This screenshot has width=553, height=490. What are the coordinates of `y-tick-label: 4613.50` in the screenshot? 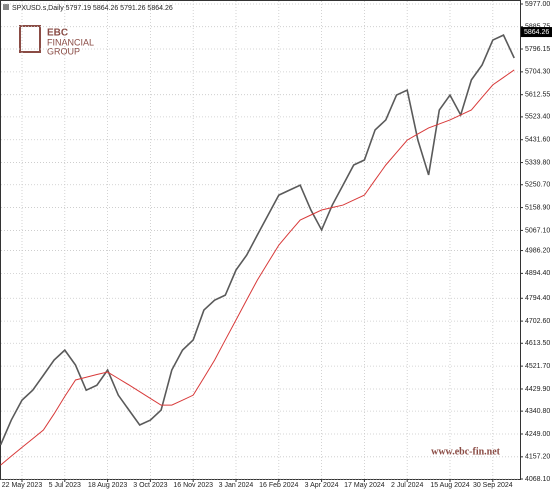 It's located at (537, 343).